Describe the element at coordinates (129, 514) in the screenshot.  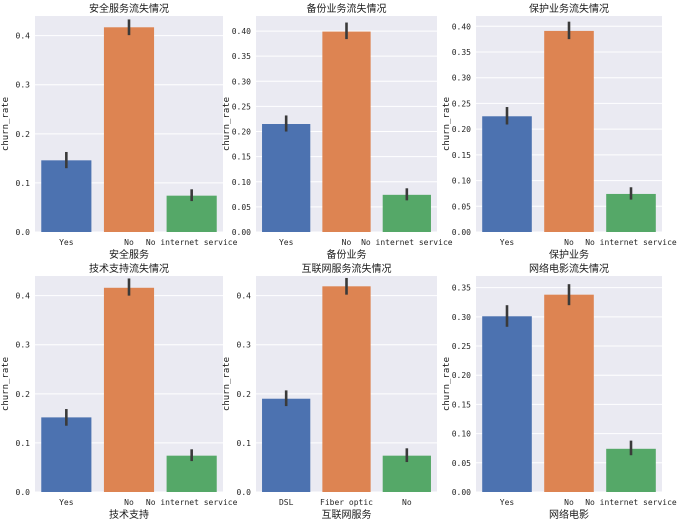
I see `x-axis-label: 技术支持` at that location.